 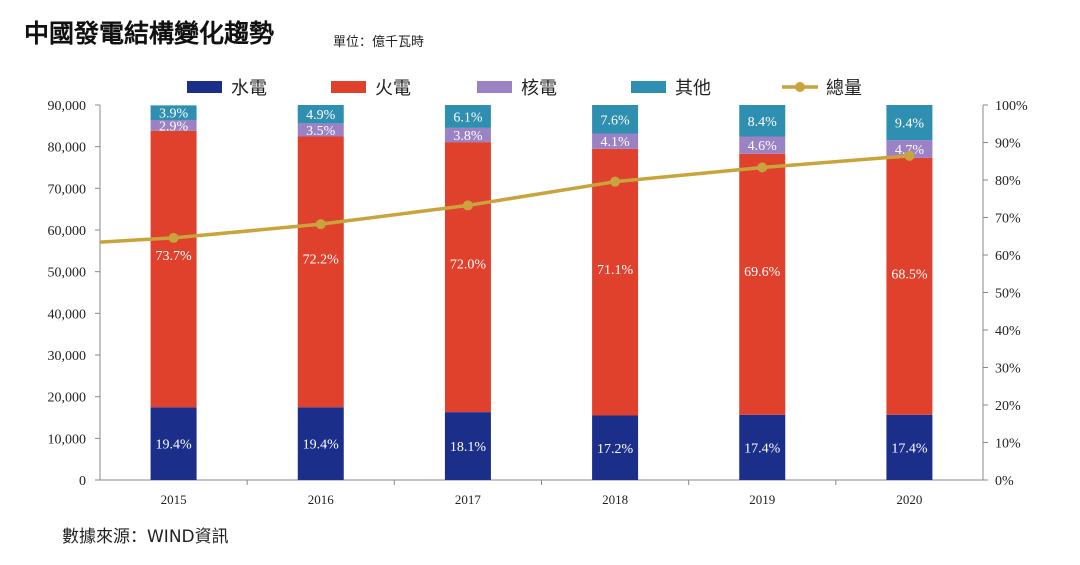 I want to click on data-label: 4.1%, so click(x=615, y=142).